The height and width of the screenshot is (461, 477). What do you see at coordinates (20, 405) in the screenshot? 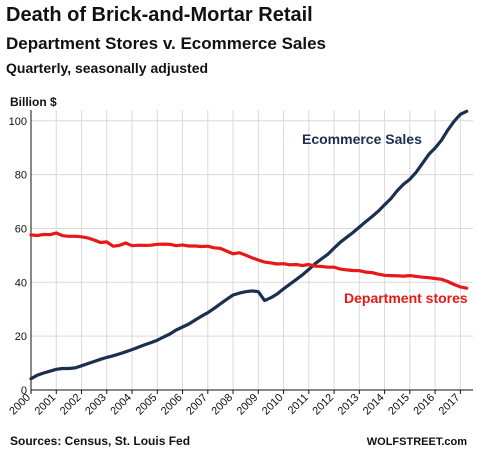
I see `x-tick-label: 2000` at bounding box center [20, 405].